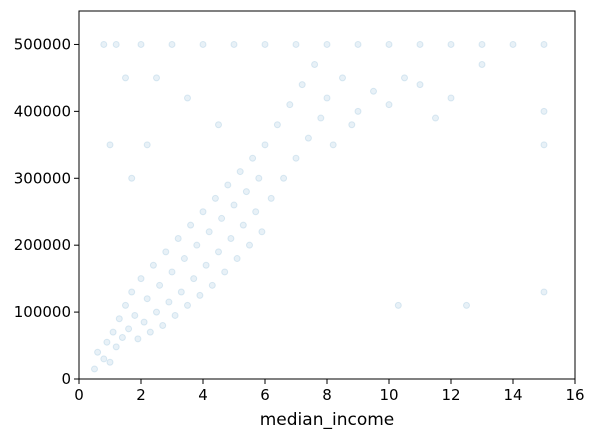  Describe the element at coordinates (46, 211) in the screenshot. I see `y-axis-ticks: 0 100000 200000 300000 400000 500000` at that location.